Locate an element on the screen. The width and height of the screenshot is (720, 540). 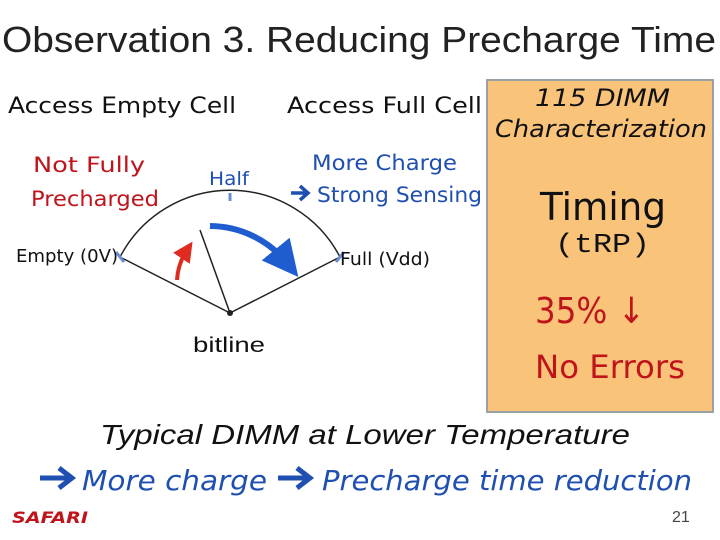
empty-label: Empty (0V) is located at coordinates (67, 256).